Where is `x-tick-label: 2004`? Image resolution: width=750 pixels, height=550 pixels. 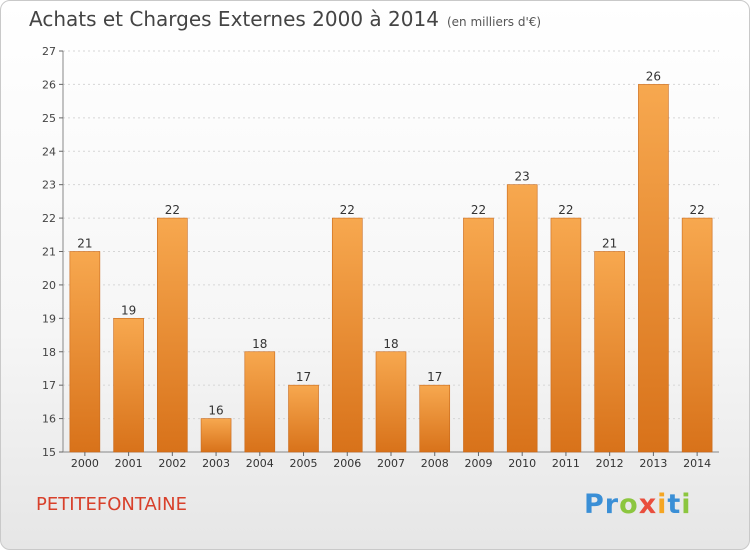
x-tick-label: 2004 is located at coordinates (260, 463).